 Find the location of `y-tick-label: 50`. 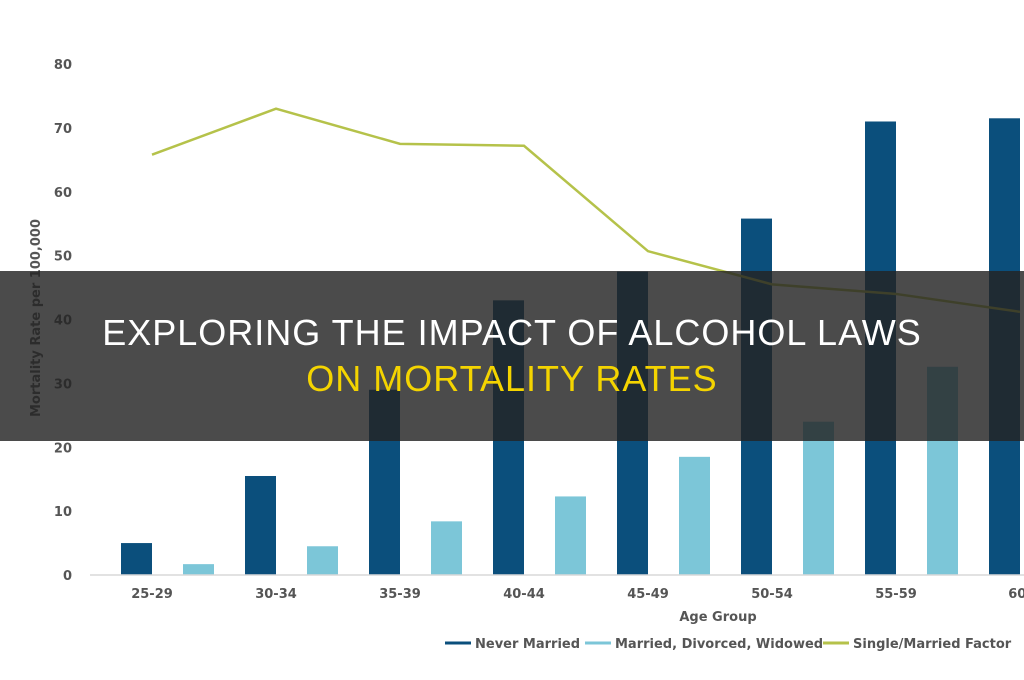

y-tick-label: 50 is located at coordinates (63, 257).